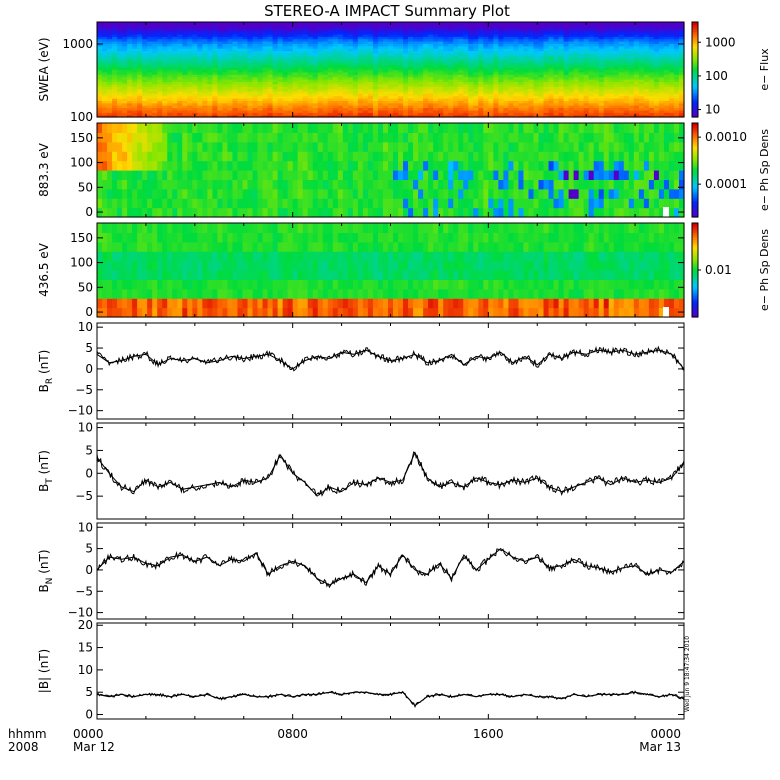 Image resolution: width=780 pixels, height=780 pixels. I want to click on colorbar-swatch, so click(695, 45).